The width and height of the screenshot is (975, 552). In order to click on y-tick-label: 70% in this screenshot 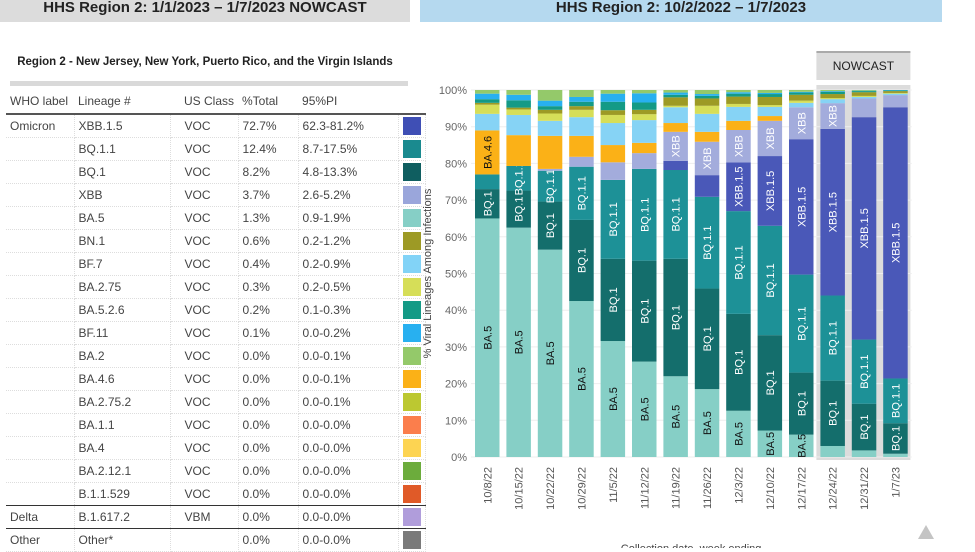, I will do `click(456, 201)`.